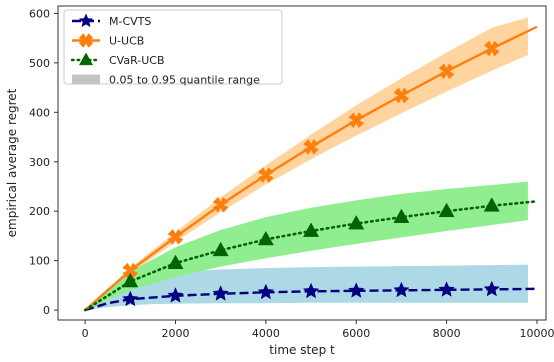  Describe the element at coordinates (126, 41) in the screenshot. I see `legend-label-u-ucb: U-UCB` at that location.